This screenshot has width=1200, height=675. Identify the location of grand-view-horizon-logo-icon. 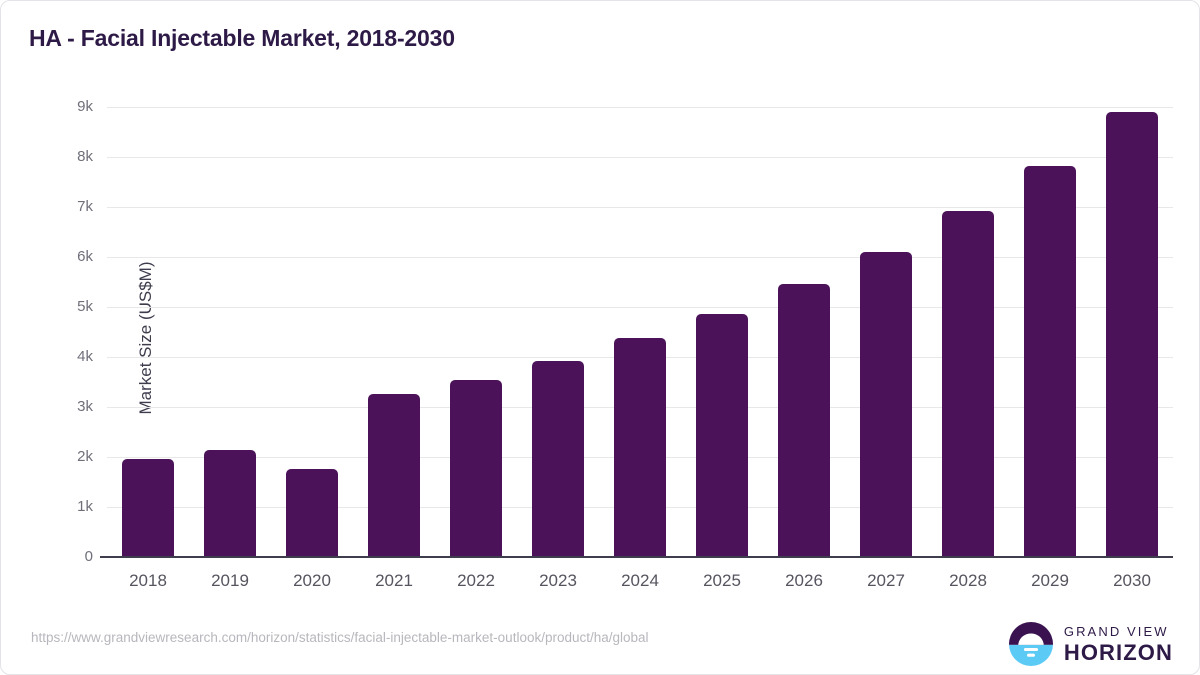
(1030, 644).